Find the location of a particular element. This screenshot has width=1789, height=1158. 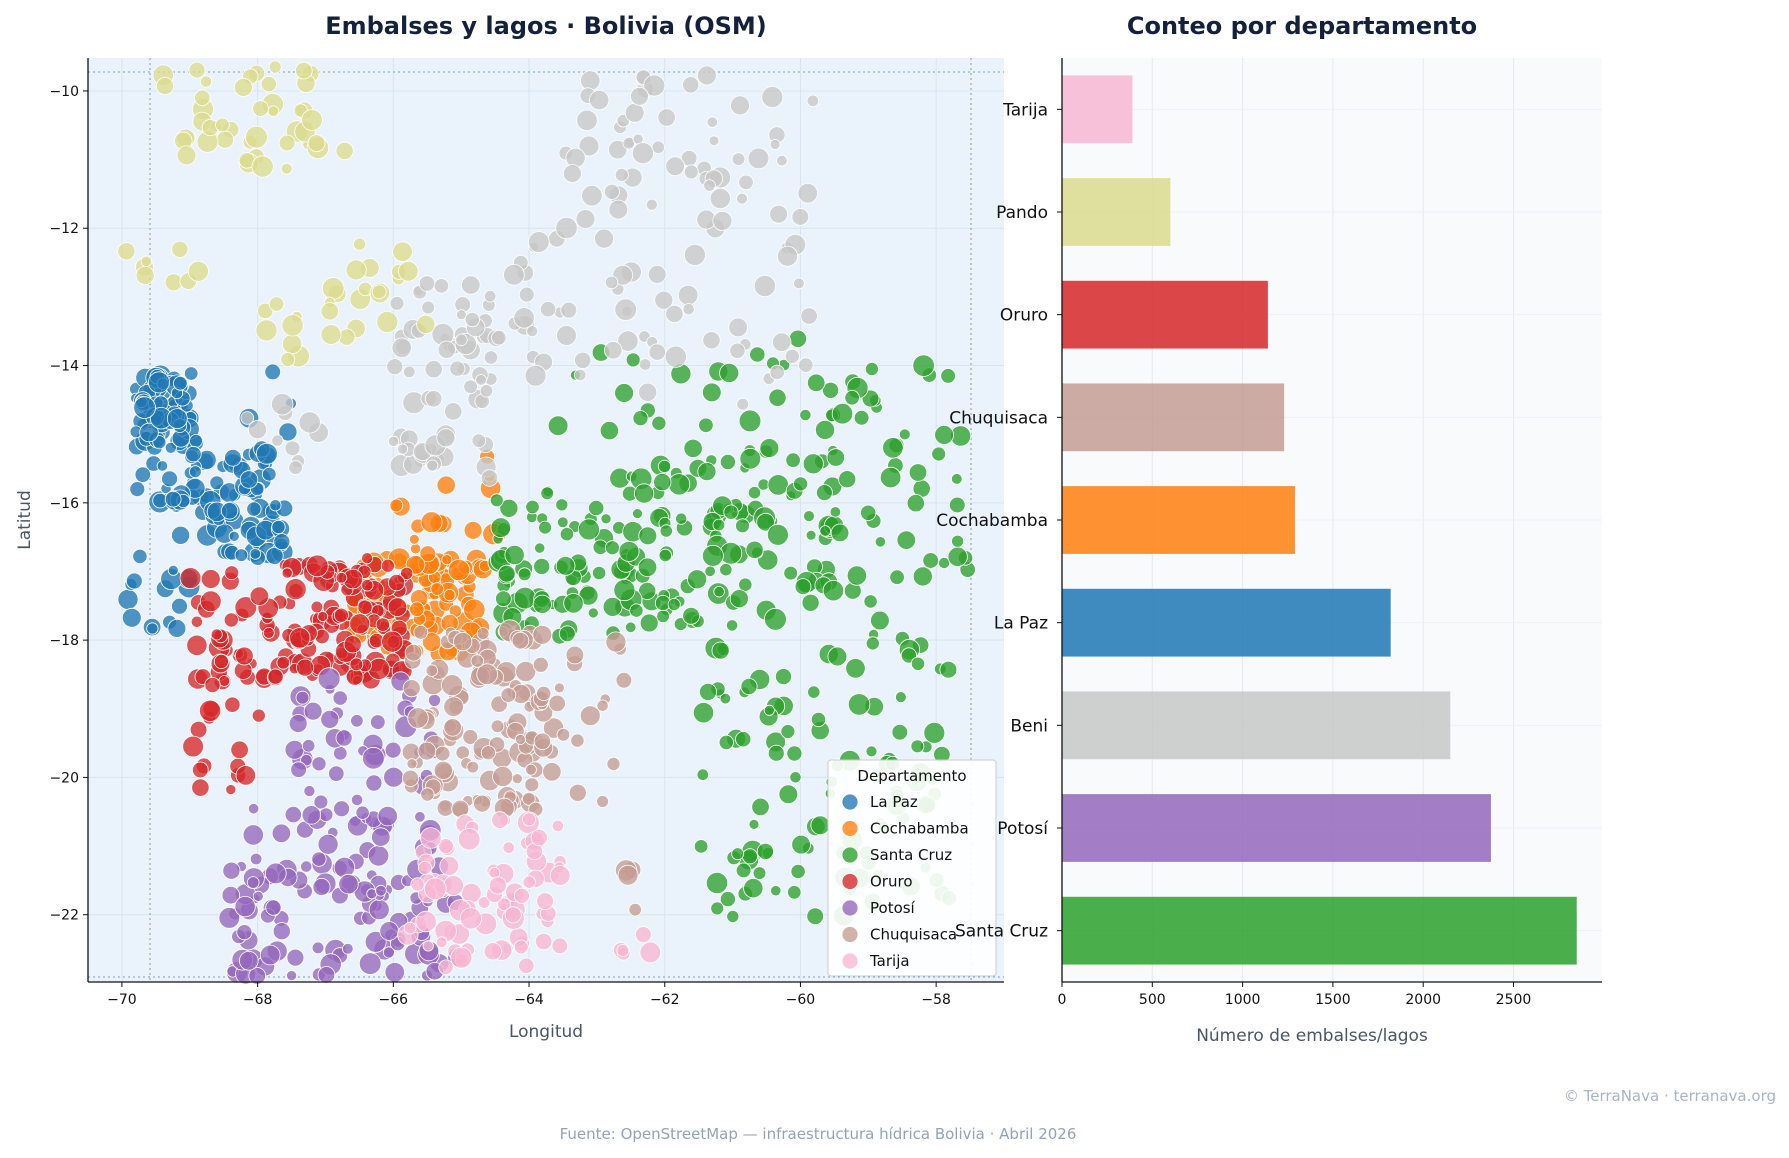

legend-item-tarija: Tarija is located at coordinates (875, 961).